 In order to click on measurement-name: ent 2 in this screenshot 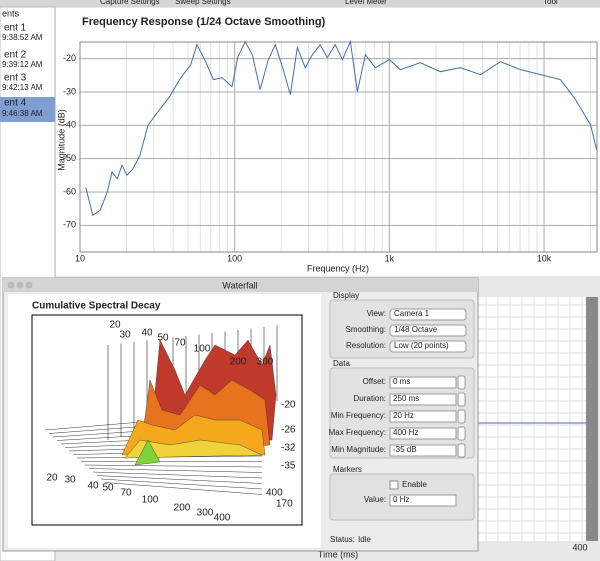, I will do `click(15, 55)`.